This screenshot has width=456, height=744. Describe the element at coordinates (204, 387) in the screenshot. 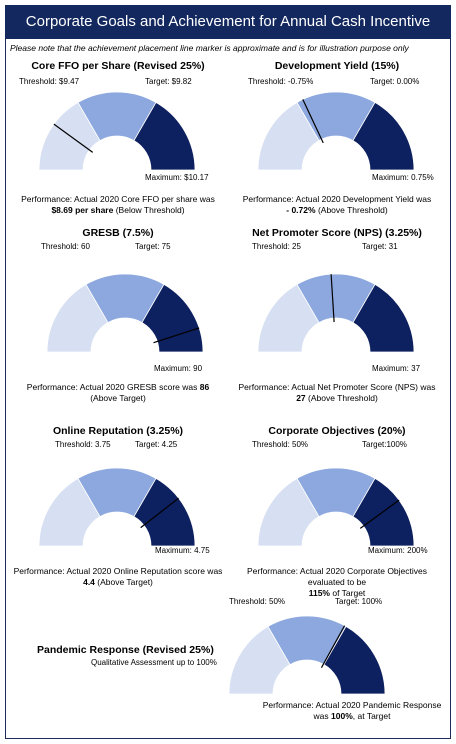

I see `performance-value: 86` at that location.